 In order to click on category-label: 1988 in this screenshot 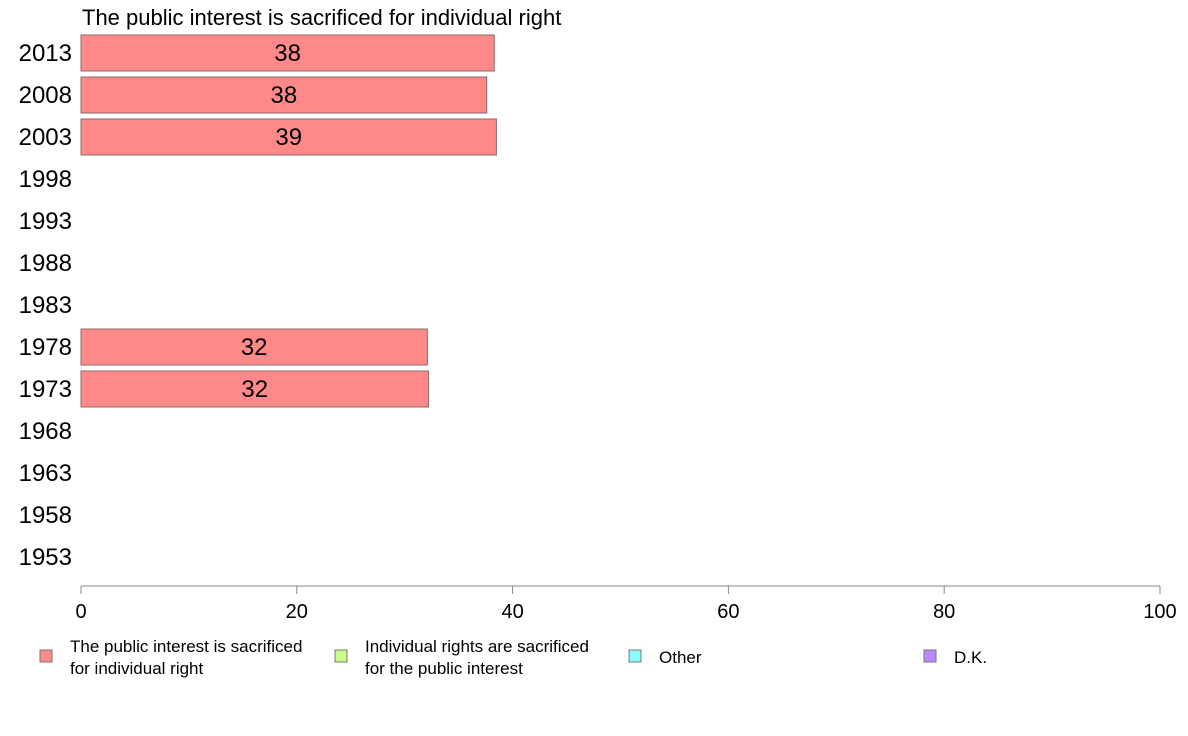, I will do `click(45, 263)`.